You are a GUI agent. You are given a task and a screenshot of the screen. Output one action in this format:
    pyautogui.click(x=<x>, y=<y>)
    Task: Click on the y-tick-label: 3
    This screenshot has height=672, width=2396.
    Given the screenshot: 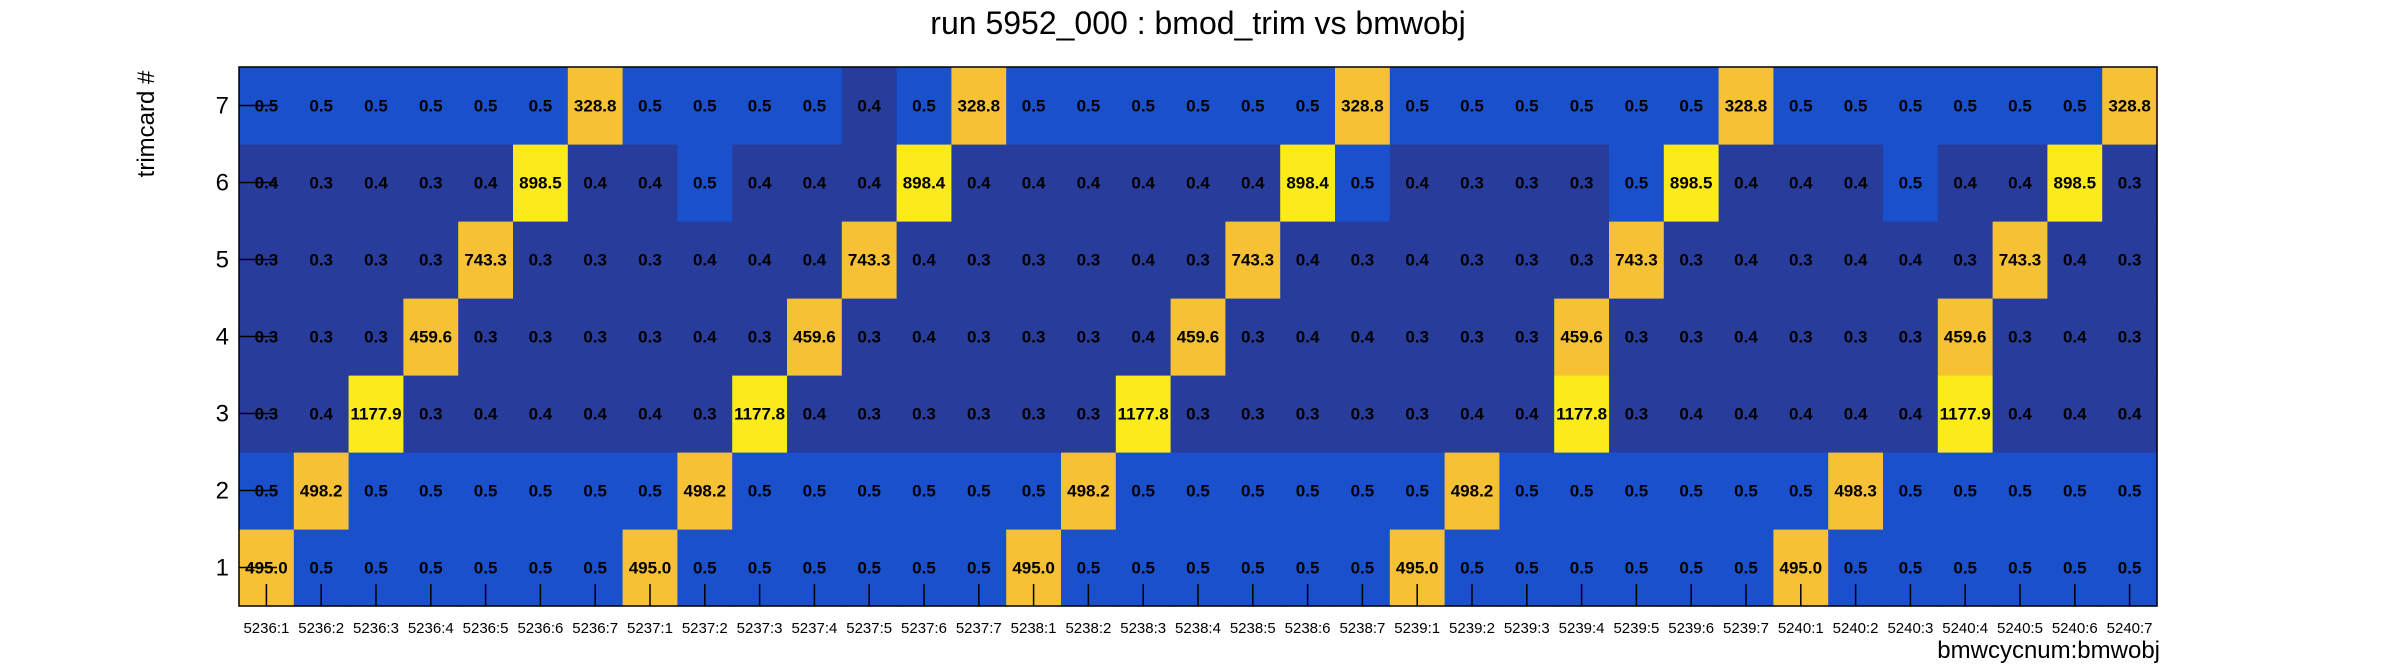 What is the action you would take?
    pyautogui.click(x=222, y=414)
    